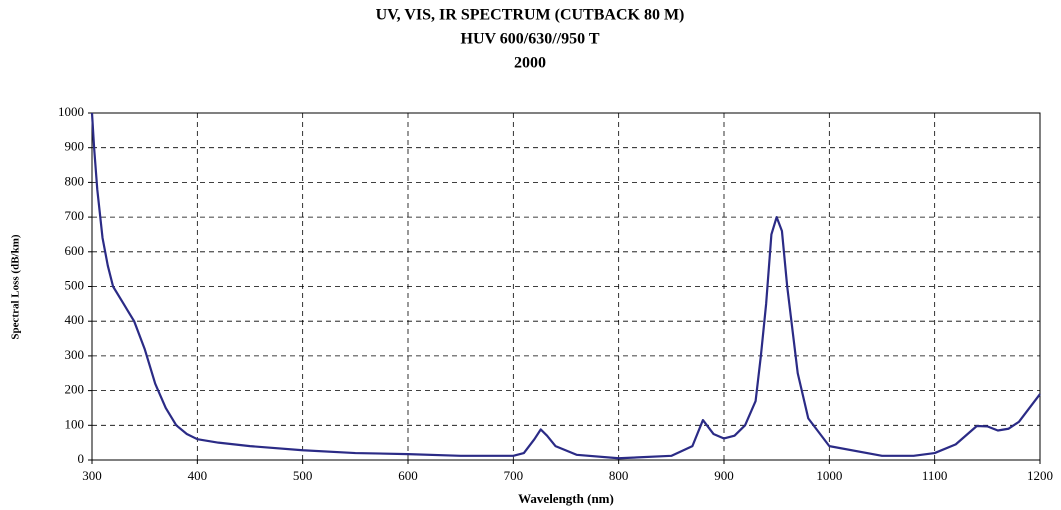 The width and height of the screenshot is (1061, 510). Describe the element at coordinates (1040, 475) in the screenshot. I see `x-tick-label: 1200` at that location.